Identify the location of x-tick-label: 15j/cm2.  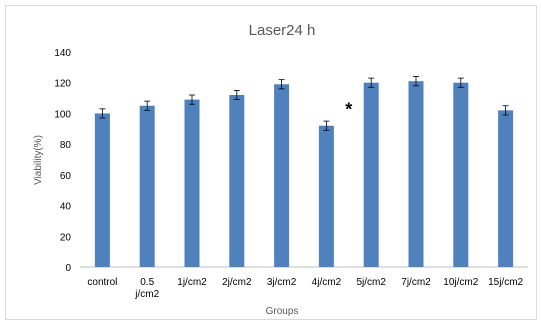
(505, 282).